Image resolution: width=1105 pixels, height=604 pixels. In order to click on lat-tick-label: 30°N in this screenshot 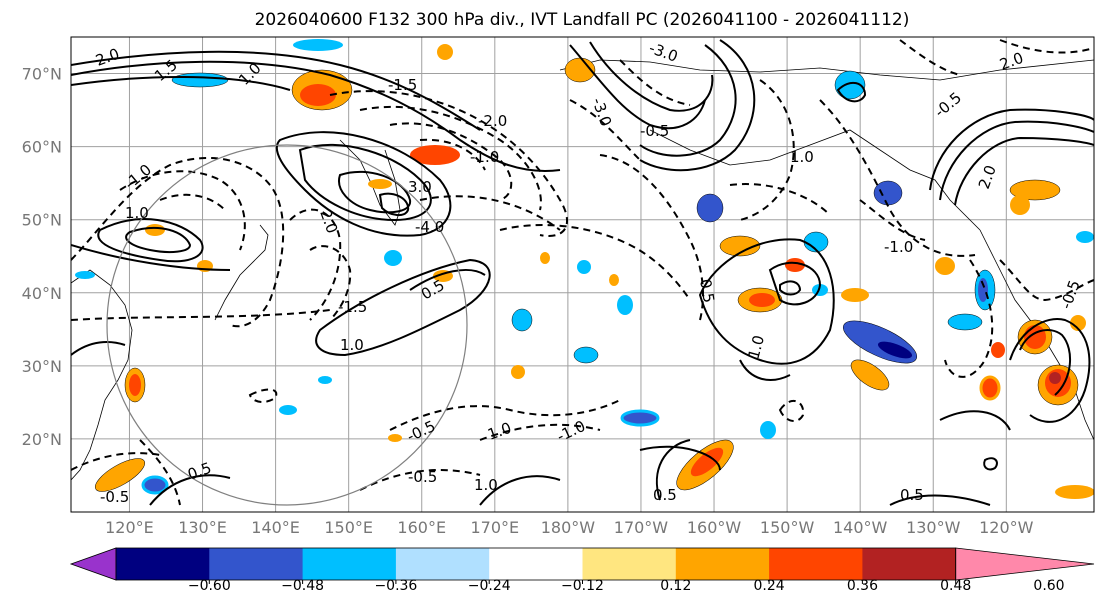, I will do `click(42, 366)`.